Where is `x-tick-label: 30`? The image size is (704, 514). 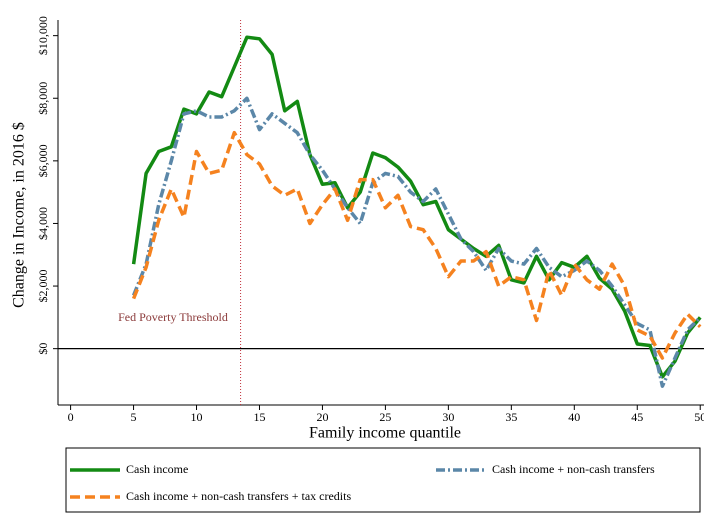
x-tick-label: 30 is located at coordinates (448, 417).